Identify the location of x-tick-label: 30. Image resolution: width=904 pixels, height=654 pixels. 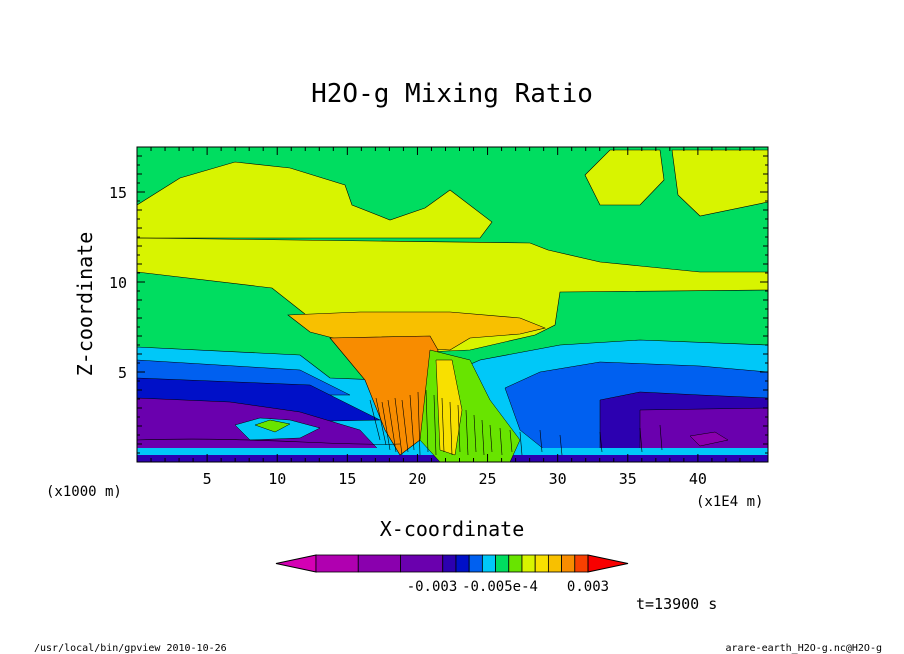
(558, 479).